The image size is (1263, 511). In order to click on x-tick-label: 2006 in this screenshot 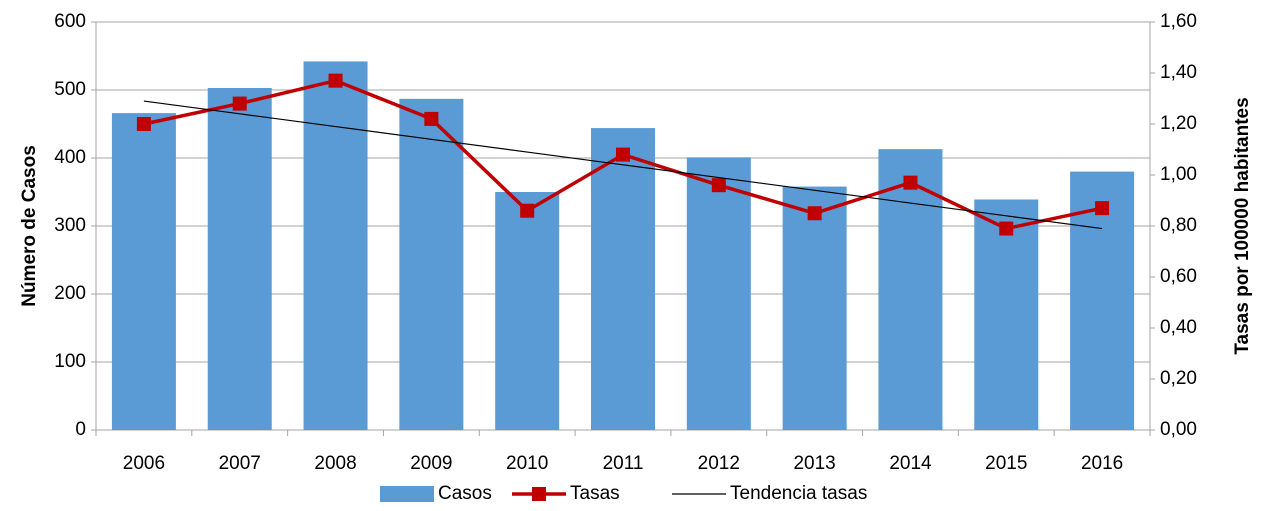, I will do `click(144, 463)`.